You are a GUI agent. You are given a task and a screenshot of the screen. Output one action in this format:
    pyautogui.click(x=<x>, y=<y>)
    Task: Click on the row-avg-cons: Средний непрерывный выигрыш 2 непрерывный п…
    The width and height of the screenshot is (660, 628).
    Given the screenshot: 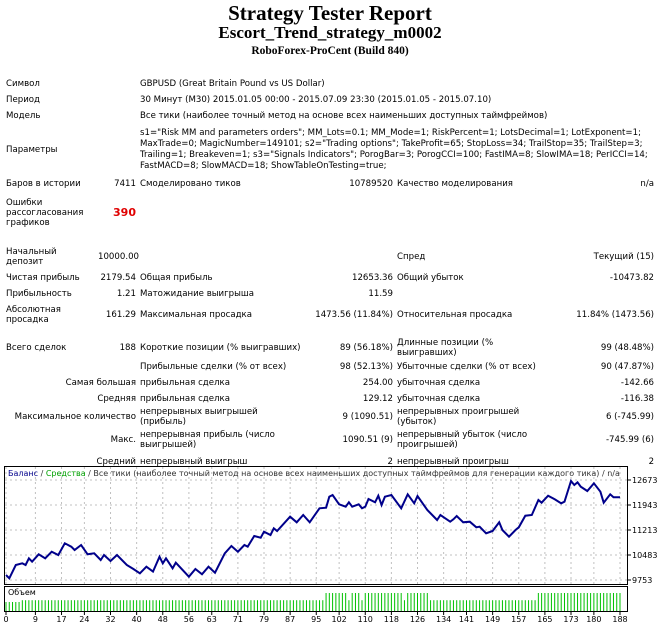 What is the action you would take?
    pyautogui.click(x=330, y=462)
    